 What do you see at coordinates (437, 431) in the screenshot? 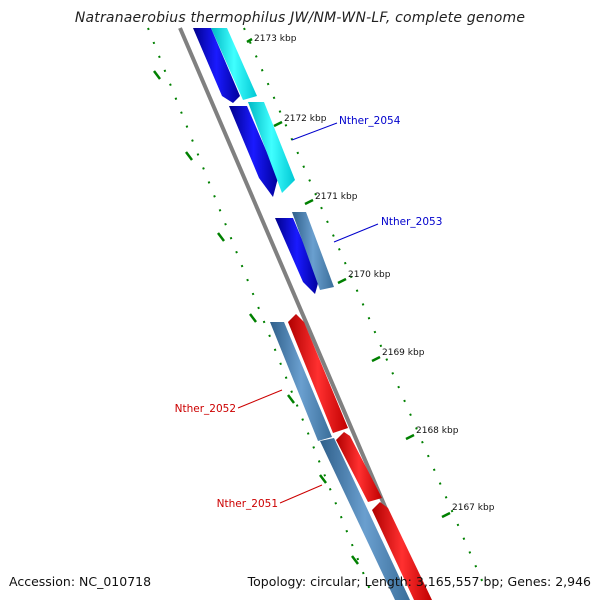
I see `kbp-label: 2168 kbp` at bounding box center [437, 431].